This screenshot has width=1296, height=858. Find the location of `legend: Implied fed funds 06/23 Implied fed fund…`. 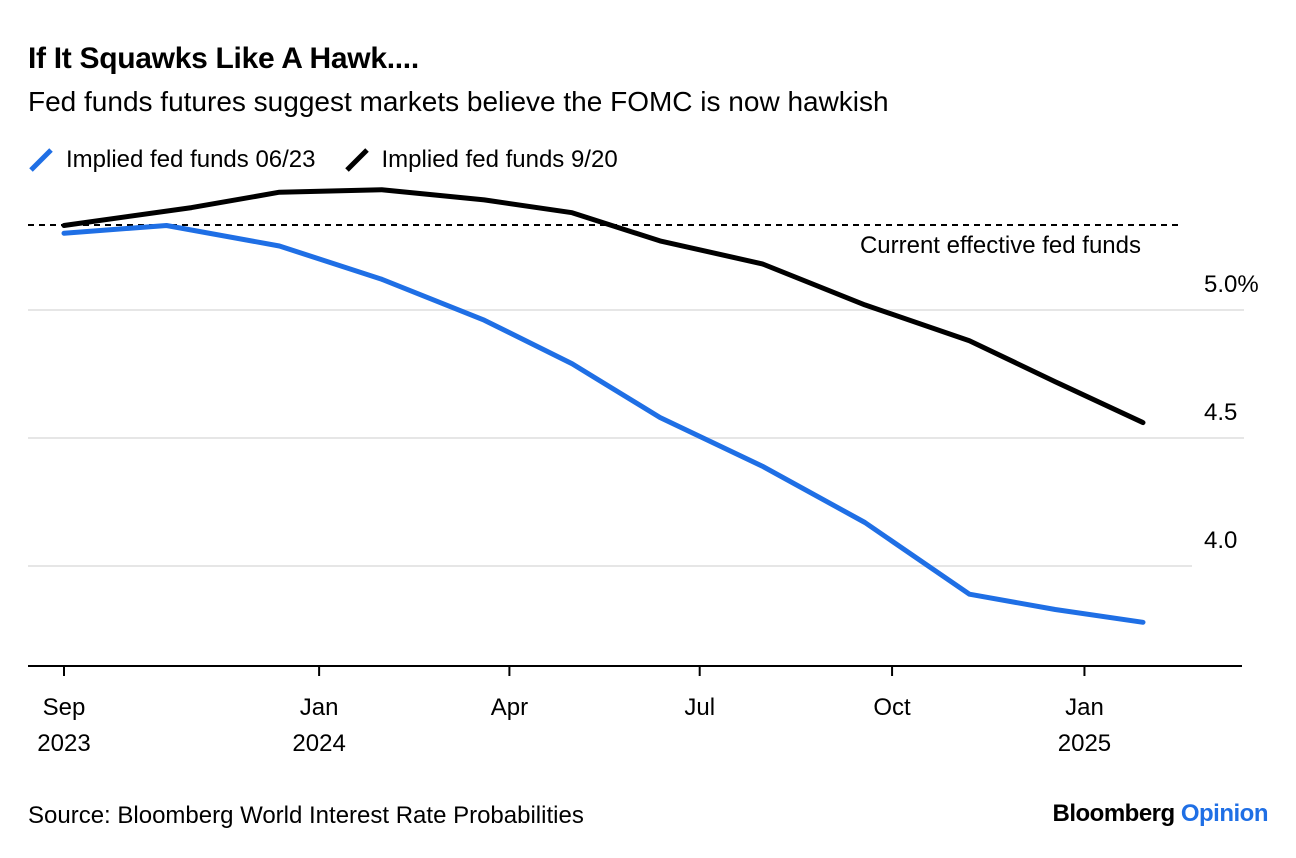

legend: Implied fed funds 06/23 Implied fed fund… is located at coordinates (330, 160).